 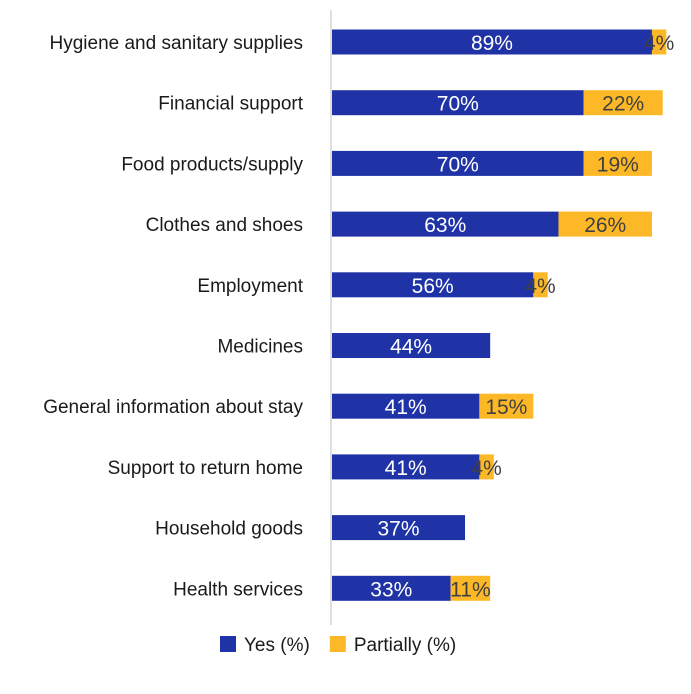 I want to click on bar-yes-hygiene-and-sanitary-supplies, so click(x=492, y=42).